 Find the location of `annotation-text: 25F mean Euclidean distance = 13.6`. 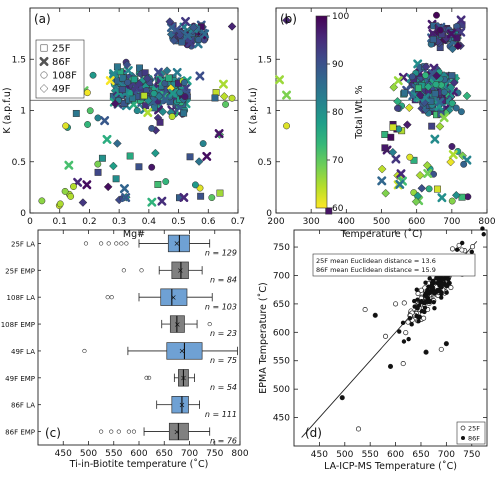

annotation-text: 25F mean Euclidean distance = 13.6 is located at coordinates (376, 261).